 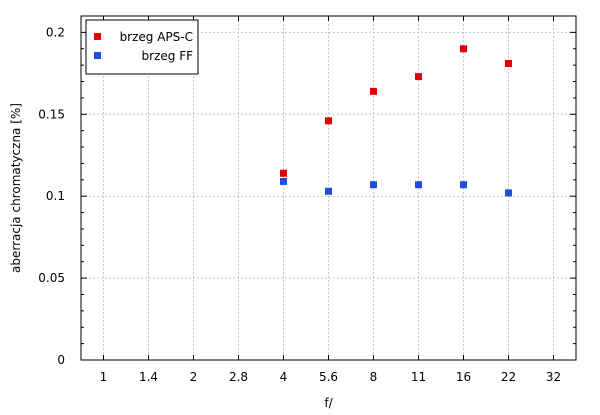 I want to click on x-axis-label: f/, so click(x=328, y=403).